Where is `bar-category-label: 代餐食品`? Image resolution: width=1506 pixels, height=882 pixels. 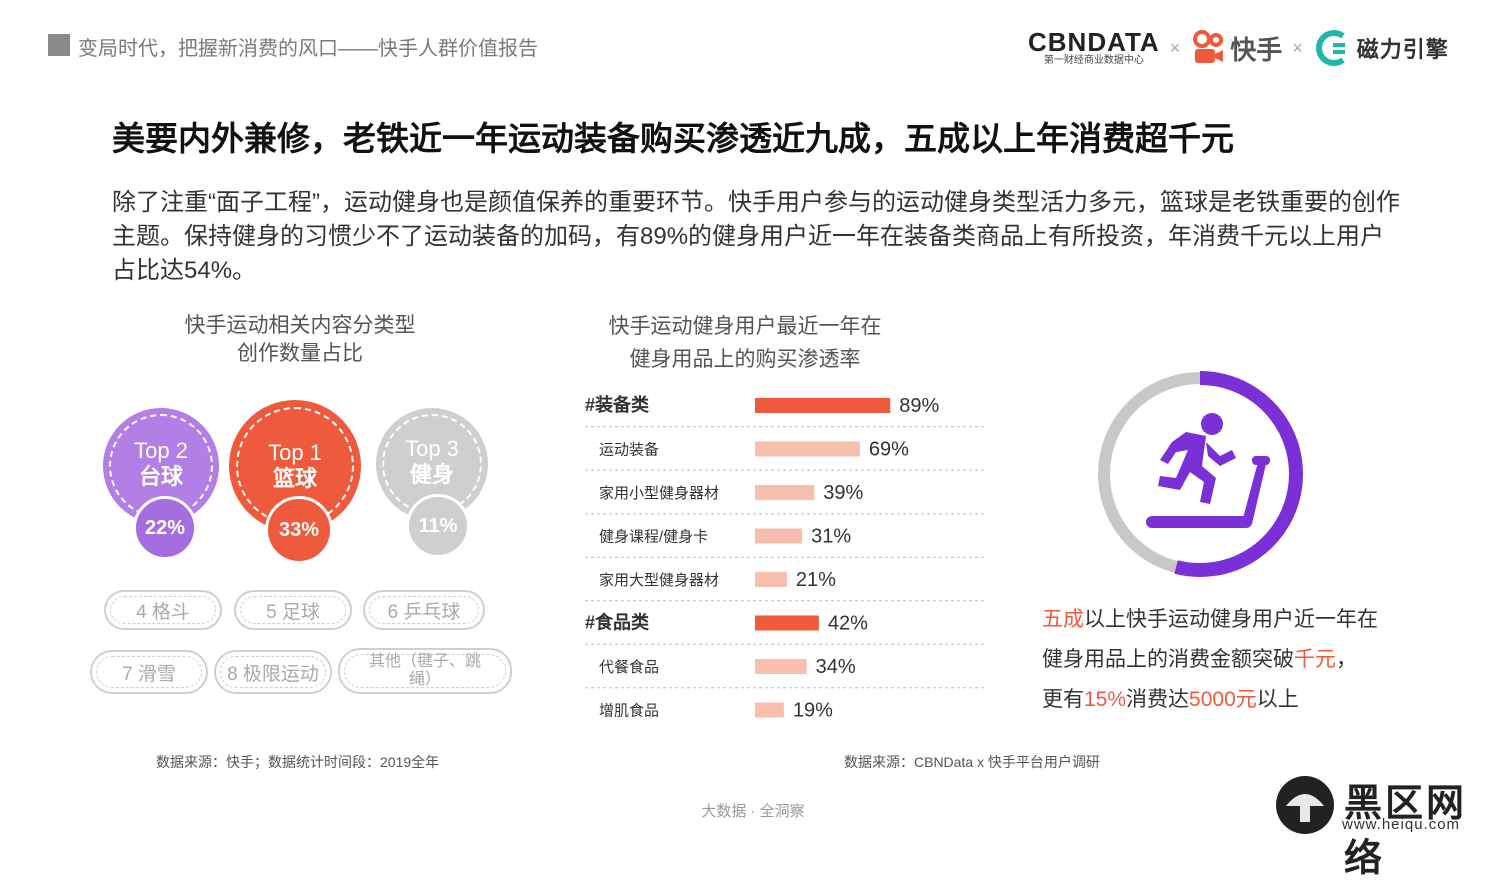
bar-category-label: 代餐食品 is located at coordinates (629, 667).